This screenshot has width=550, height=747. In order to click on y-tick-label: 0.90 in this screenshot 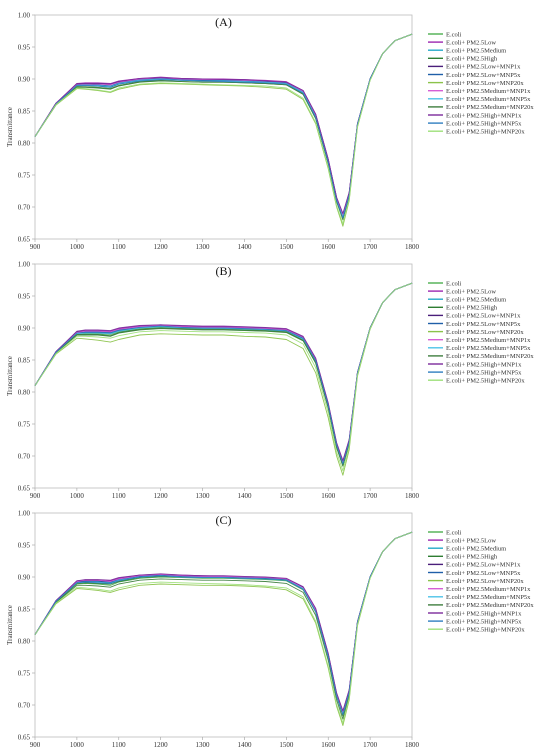, I will do `click(24, 80)`.